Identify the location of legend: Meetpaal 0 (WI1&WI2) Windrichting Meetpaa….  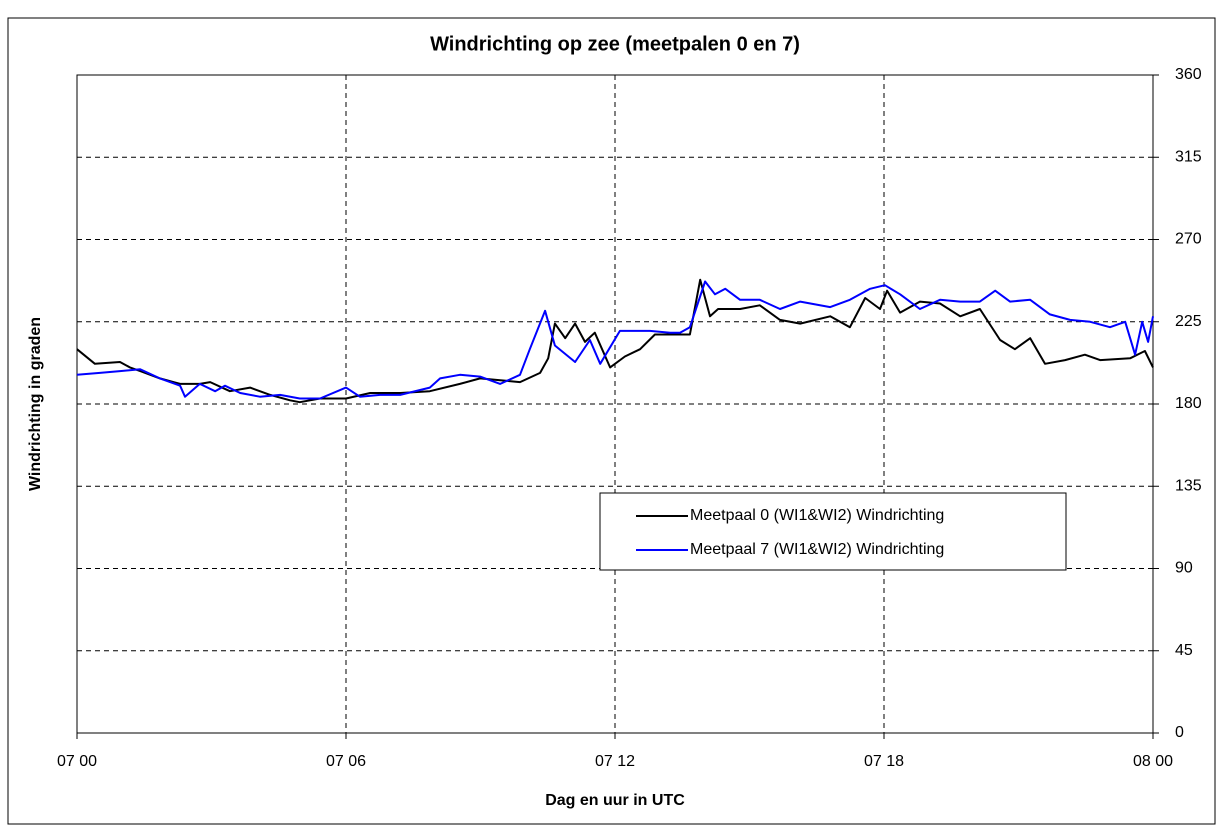
(833, 531).